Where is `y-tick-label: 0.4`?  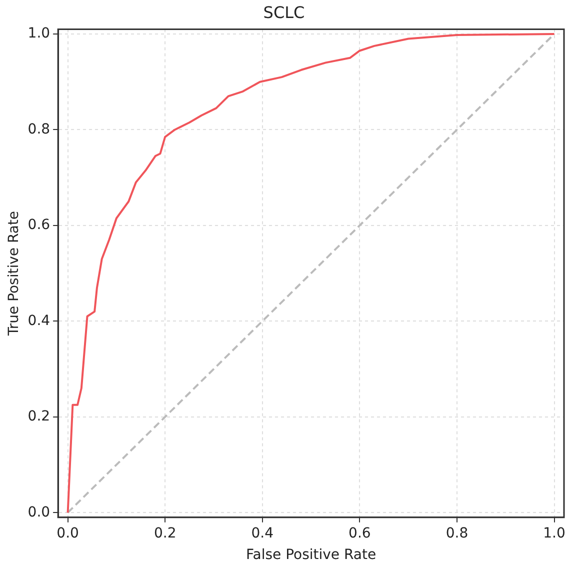
y-tick-label: 0.4 is located at coordinates (39, 320).